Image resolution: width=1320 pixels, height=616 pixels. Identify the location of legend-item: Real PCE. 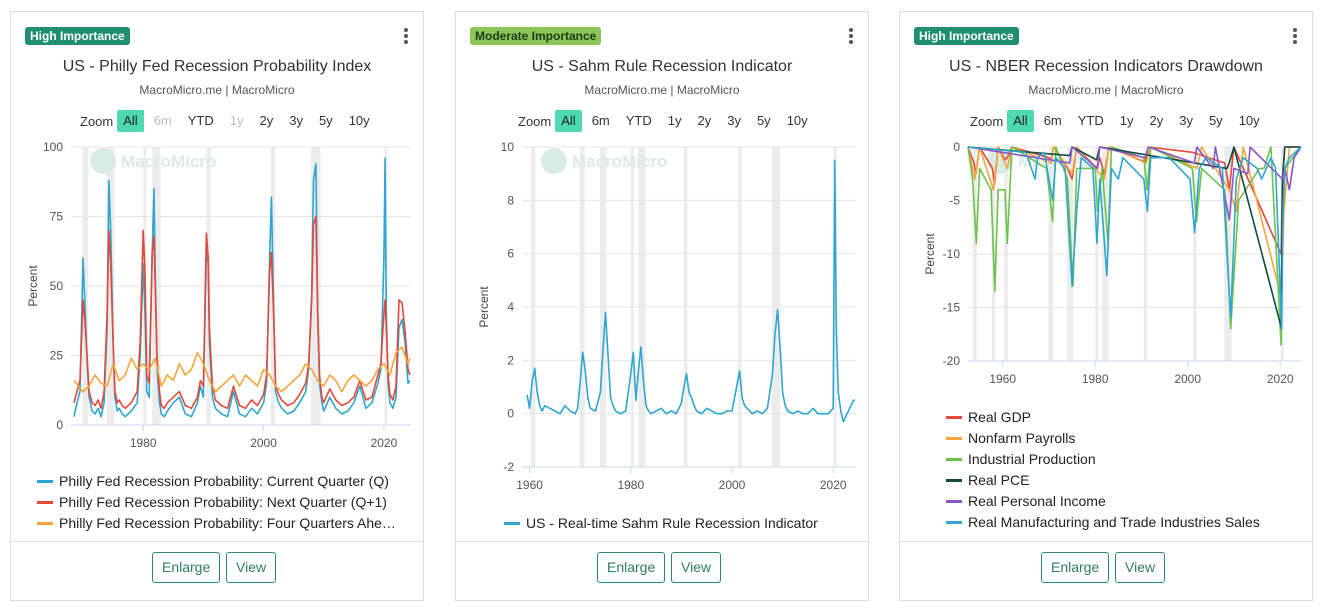
(1126, 480).